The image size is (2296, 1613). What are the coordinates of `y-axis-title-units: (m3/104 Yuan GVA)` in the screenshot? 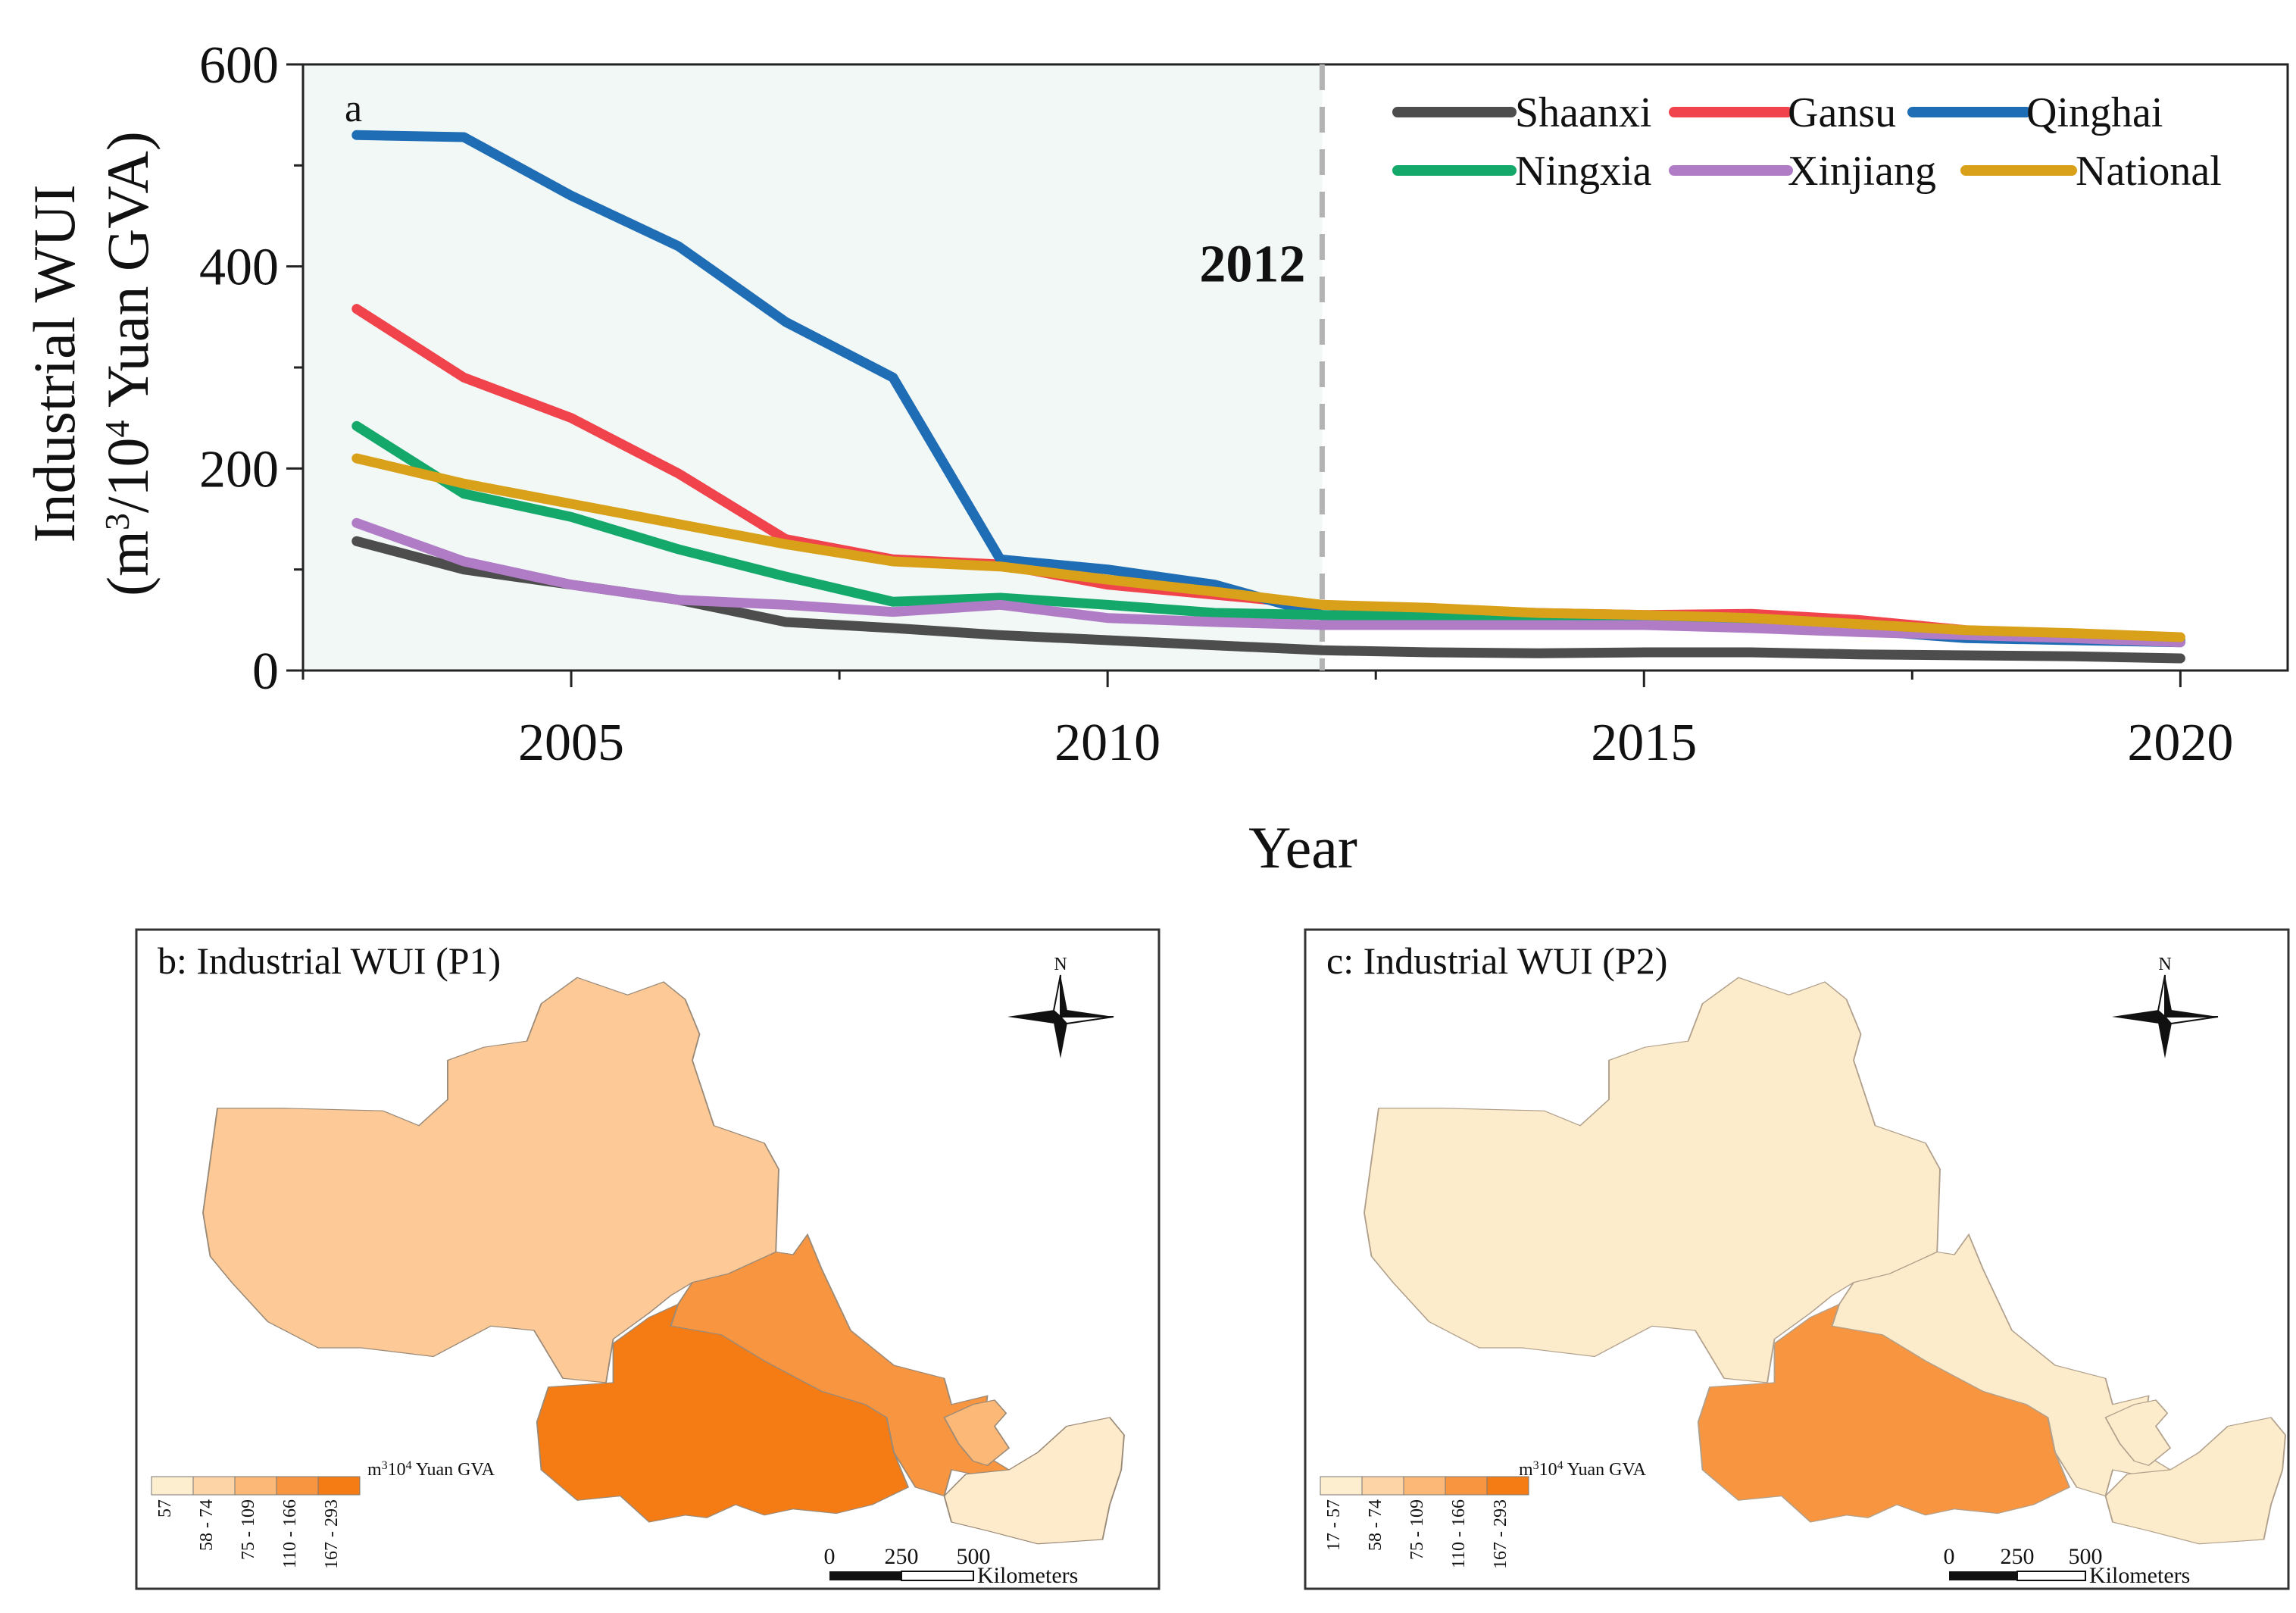 It's located at (128, 363).